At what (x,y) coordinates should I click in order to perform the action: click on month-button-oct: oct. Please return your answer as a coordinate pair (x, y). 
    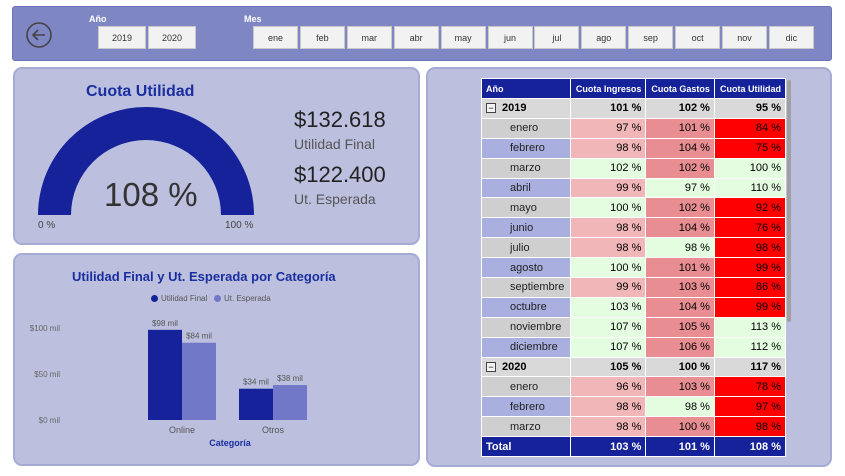
    Looking at the image, I should click on (698, 37).